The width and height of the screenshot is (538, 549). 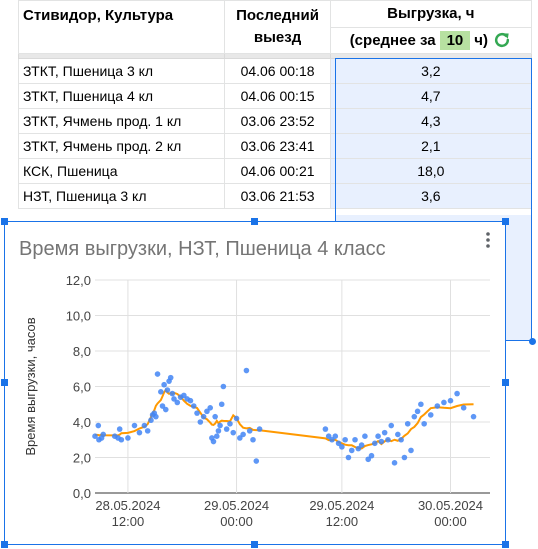 What do you see at coordinates (277, 196) in the screenshot?
I see `cell-last-departure: 03.06 21:53` at bounding box center [277, 196].